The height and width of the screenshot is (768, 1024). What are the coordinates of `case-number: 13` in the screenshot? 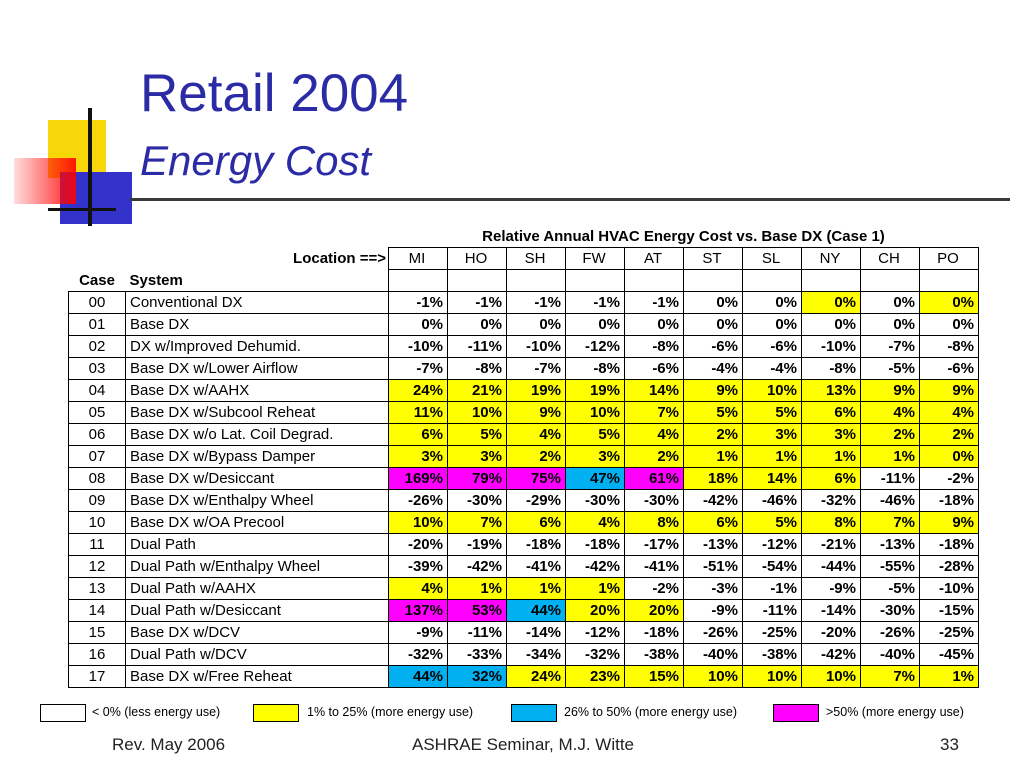 It's located at (97, 588).